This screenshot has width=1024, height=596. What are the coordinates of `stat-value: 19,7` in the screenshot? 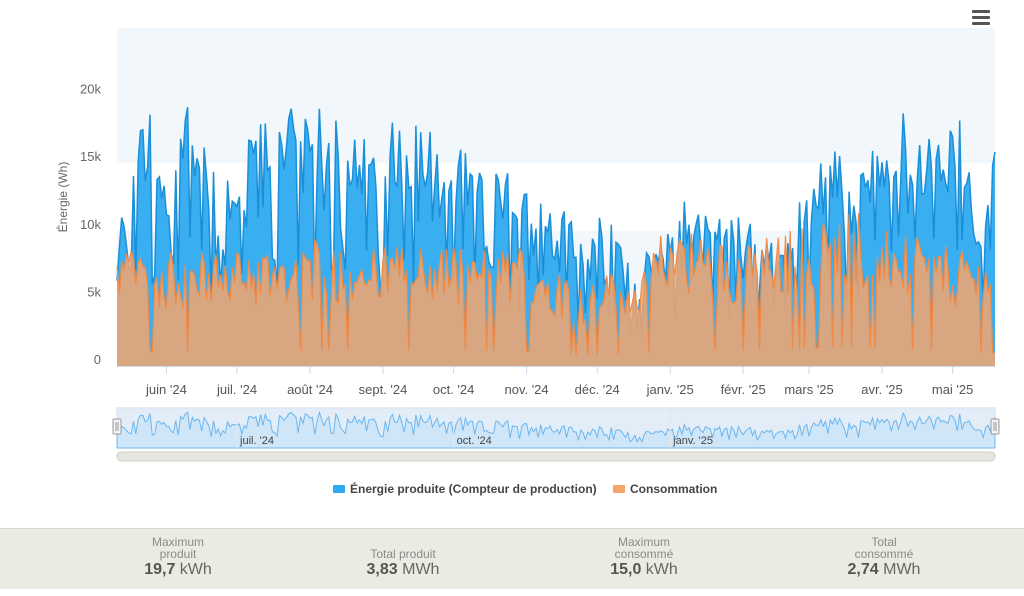 It's located at (160, 569).